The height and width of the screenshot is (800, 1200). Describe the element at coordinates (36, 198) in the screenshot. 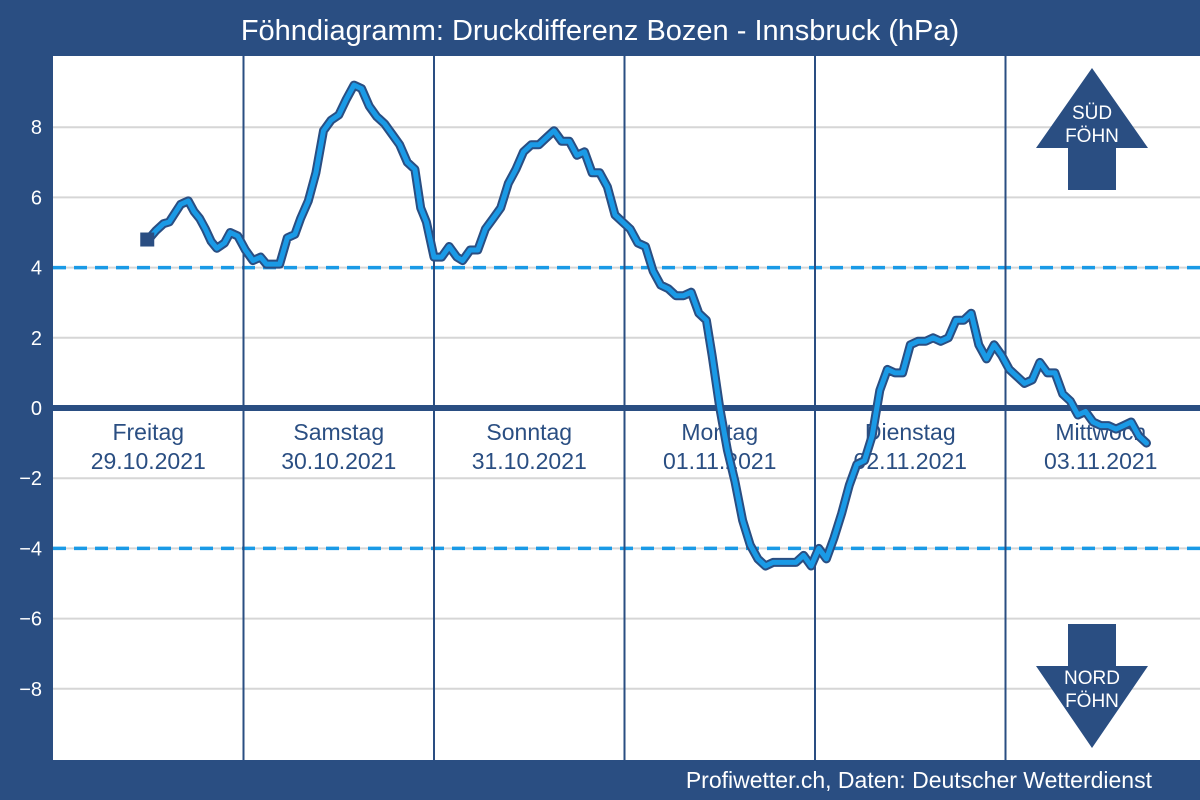

I see `y-tick-label: 6` at that location.